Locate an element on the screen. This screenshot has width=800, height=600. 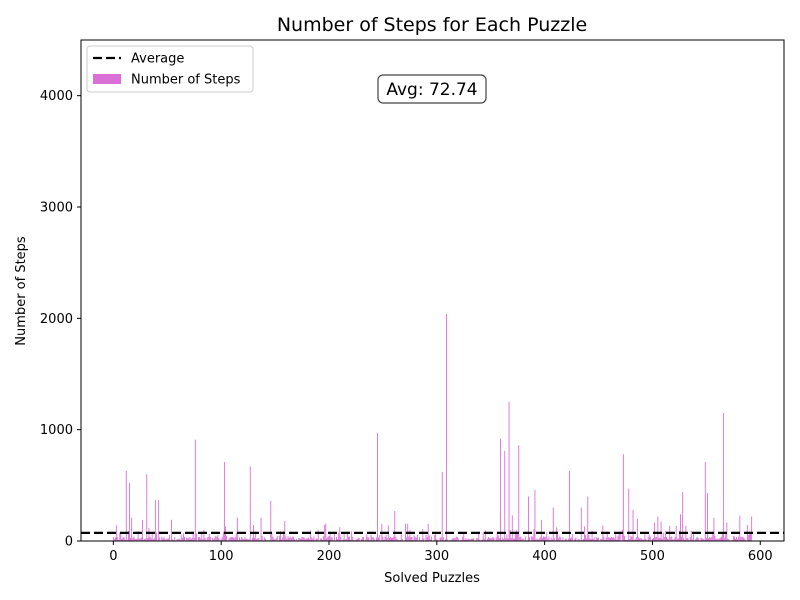
legend: Average Number of Steps is located at coordinates (170, 69).